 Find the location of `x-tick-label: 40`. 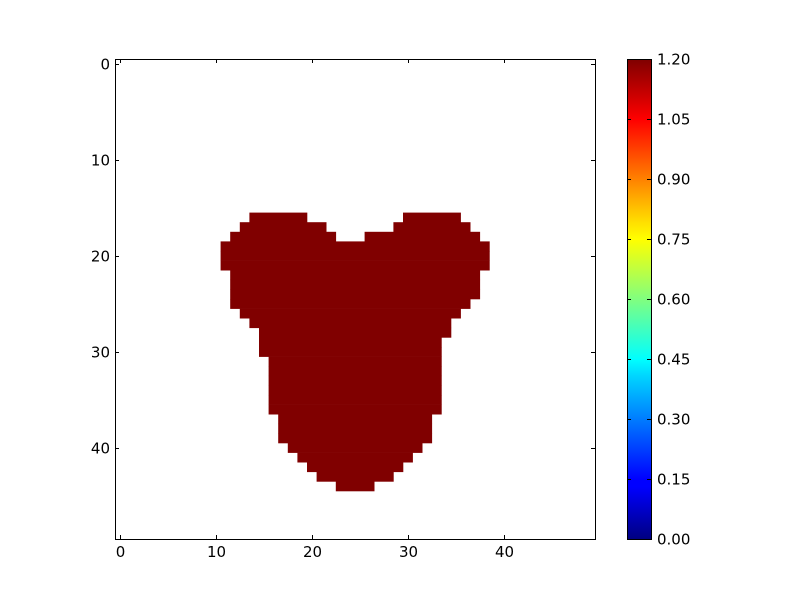

x-tick-label: 40 is located at coordinates (504, 552).